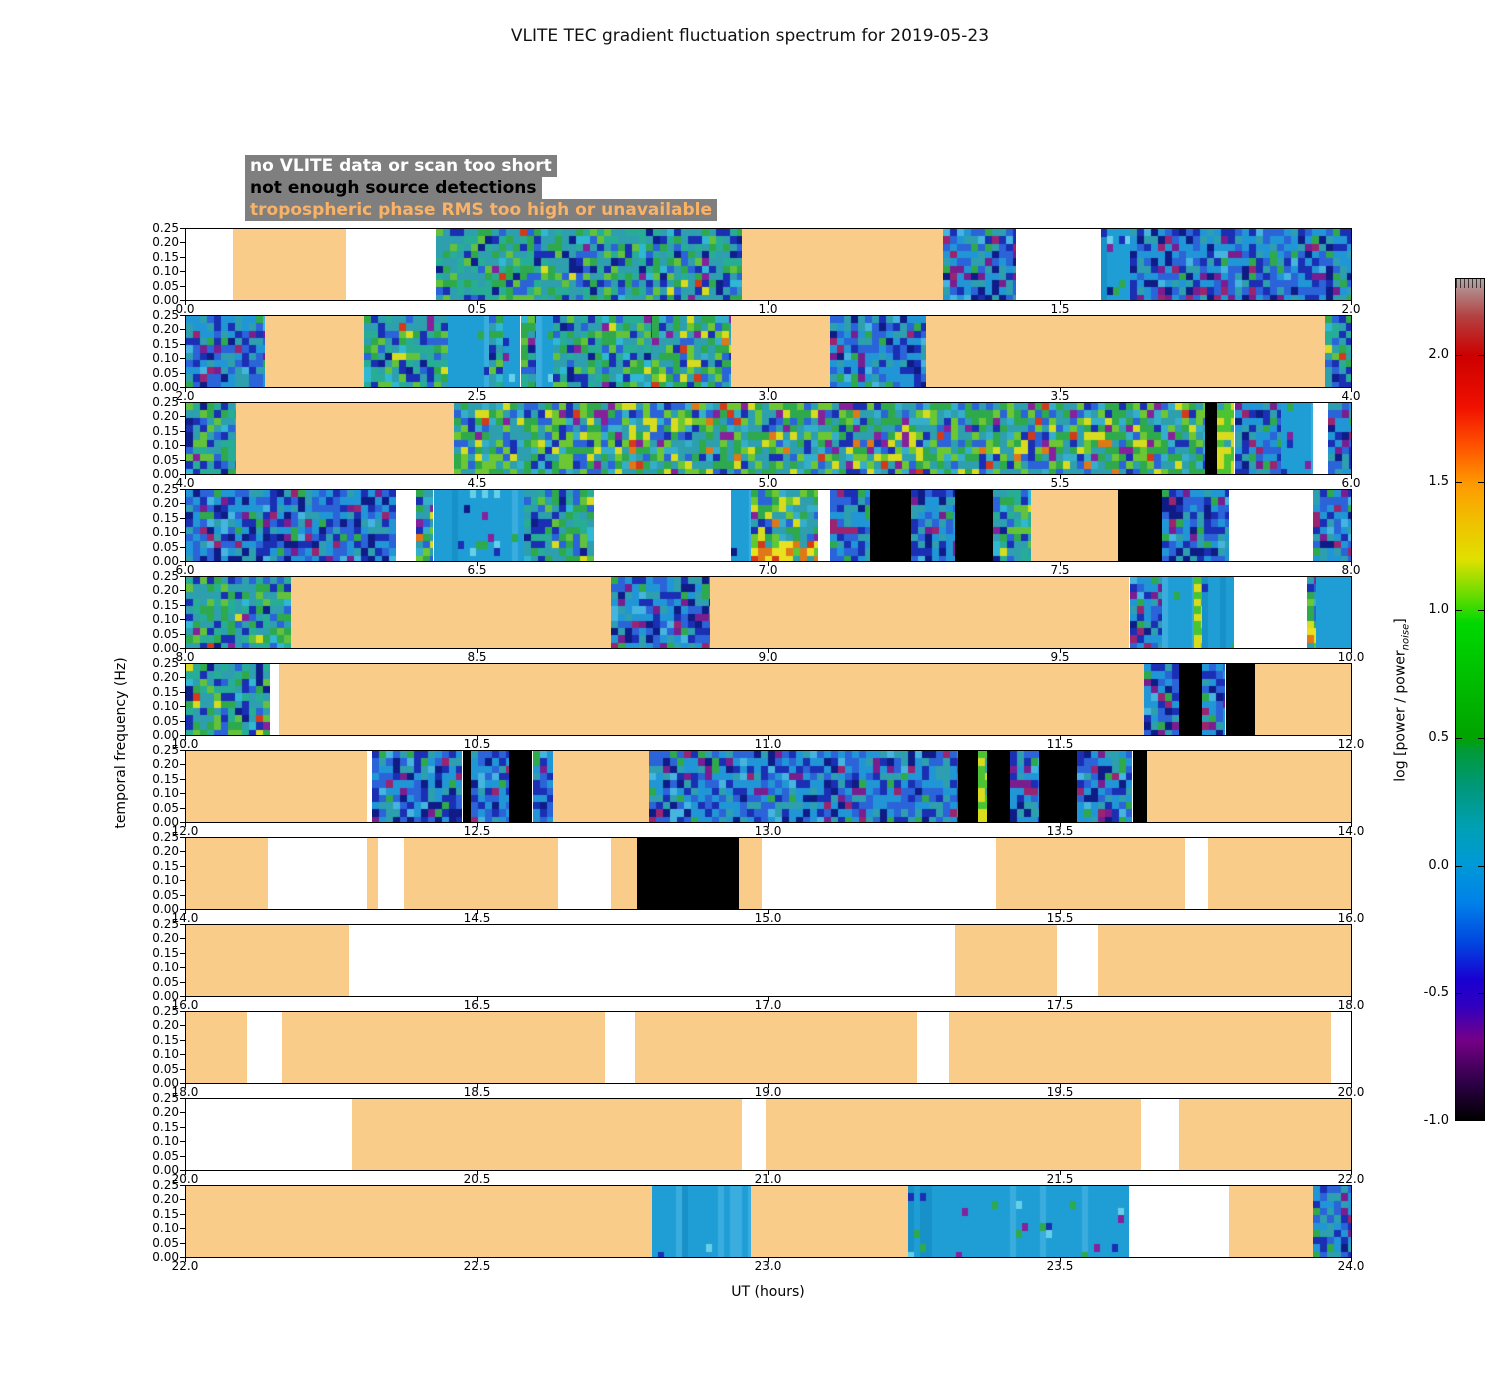 Image resolution: width=1500 pixels, height=1400 pixels. I want to click on x-tick-label: 12.0, so click(1351, 744).